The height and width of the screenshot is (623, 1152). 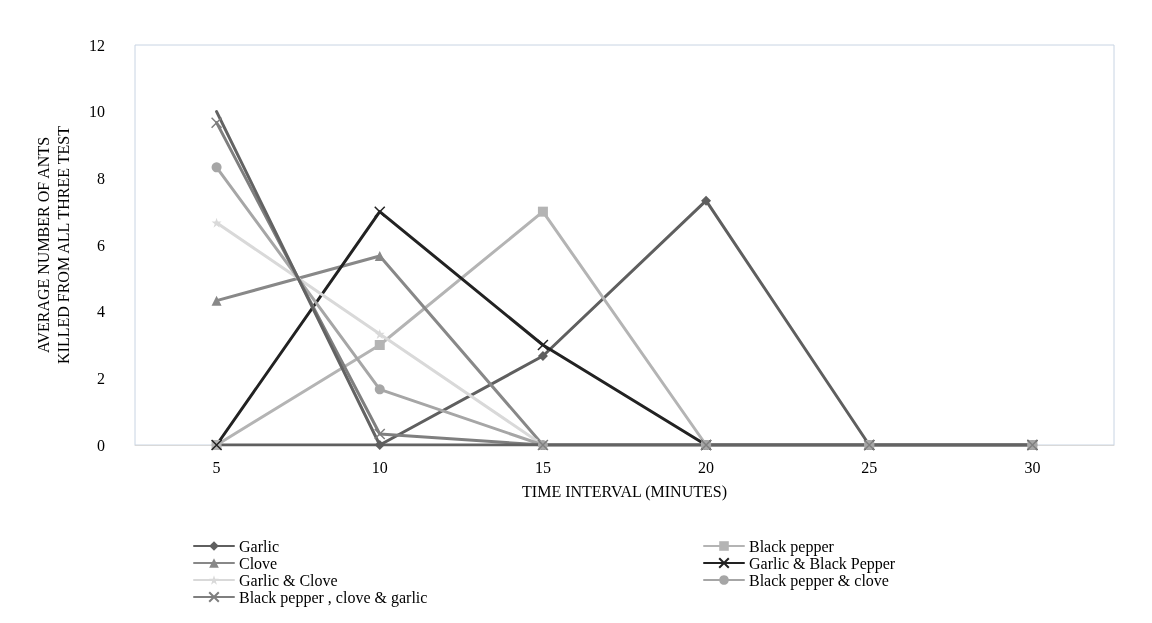 I want to click on legend-label: Garlic, so click(x=259, y=546).